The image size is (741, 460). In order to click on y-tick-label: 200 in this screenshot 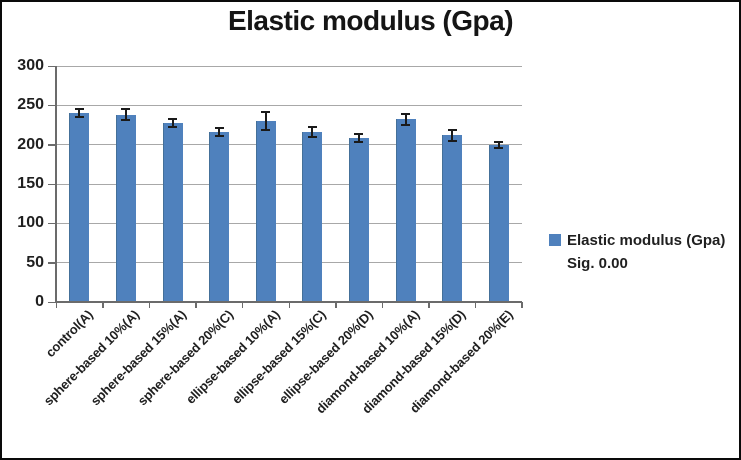, I will do `click(30, 144)`.